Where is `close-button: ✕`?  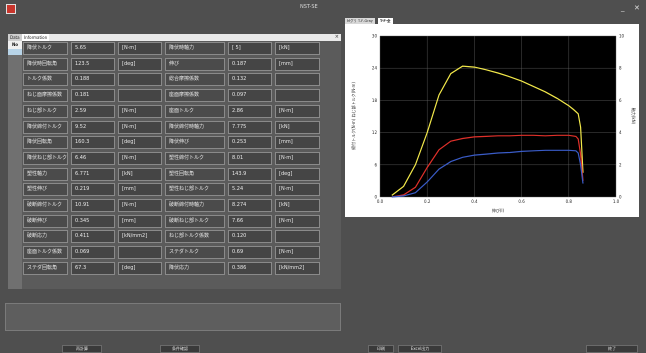
close-button: ✕ is located at coordinates (637, 8).